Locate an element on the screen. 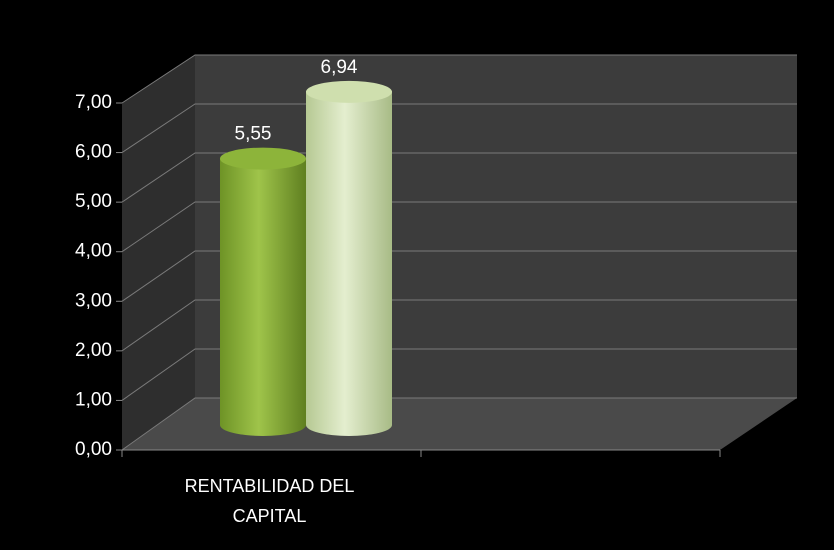  y-tick-label: 7,00 is located at coordinates (93, 102).